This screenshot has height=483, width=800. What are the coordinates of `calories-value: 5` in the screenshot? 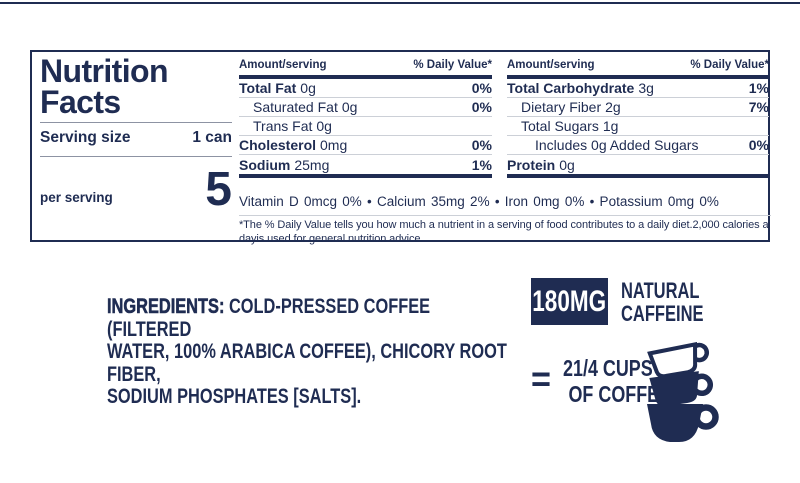 It's located at (218, 189).